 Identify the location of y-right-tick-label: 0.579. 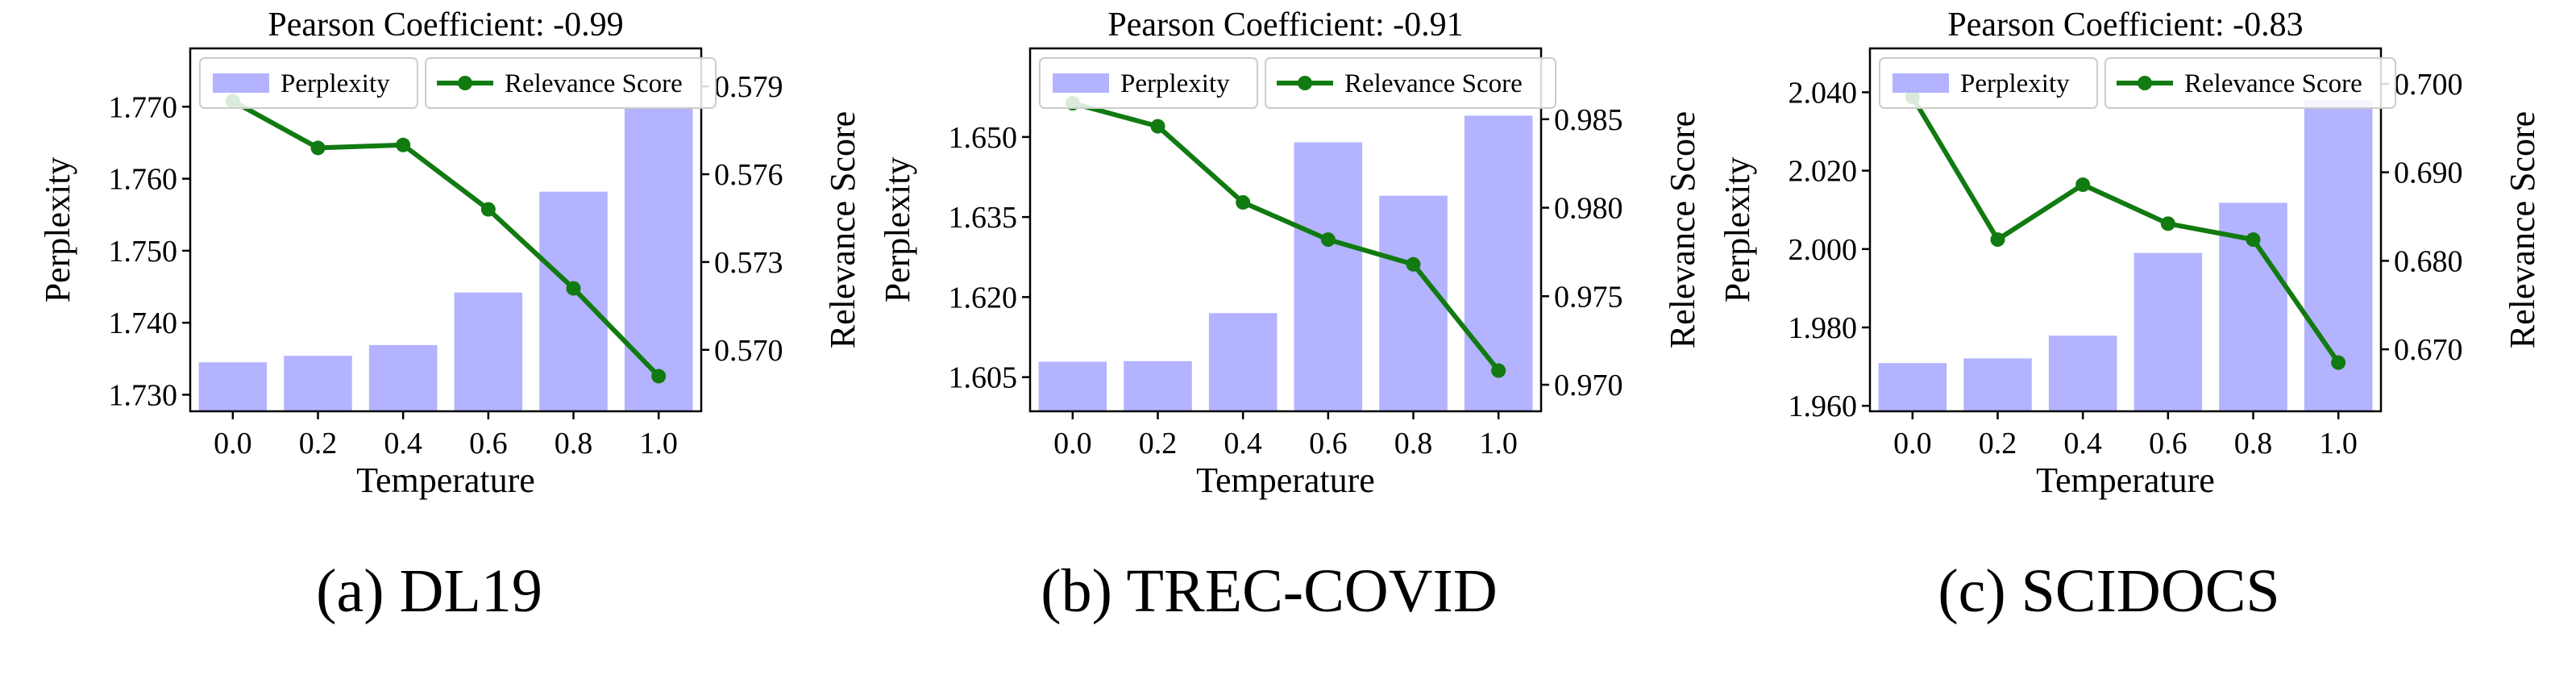
(748, 87).